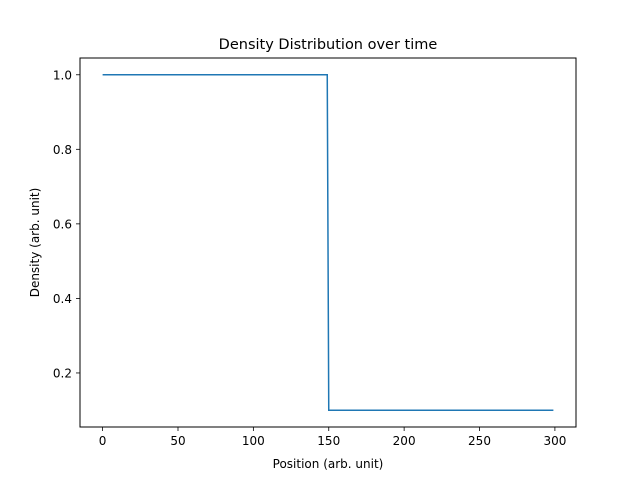 Image resolution: width=640 pixels, height=480 pixels. Describe the element at coordinates (177, 441) in the screenshot. I see `x-tick-label: 50` at that location.